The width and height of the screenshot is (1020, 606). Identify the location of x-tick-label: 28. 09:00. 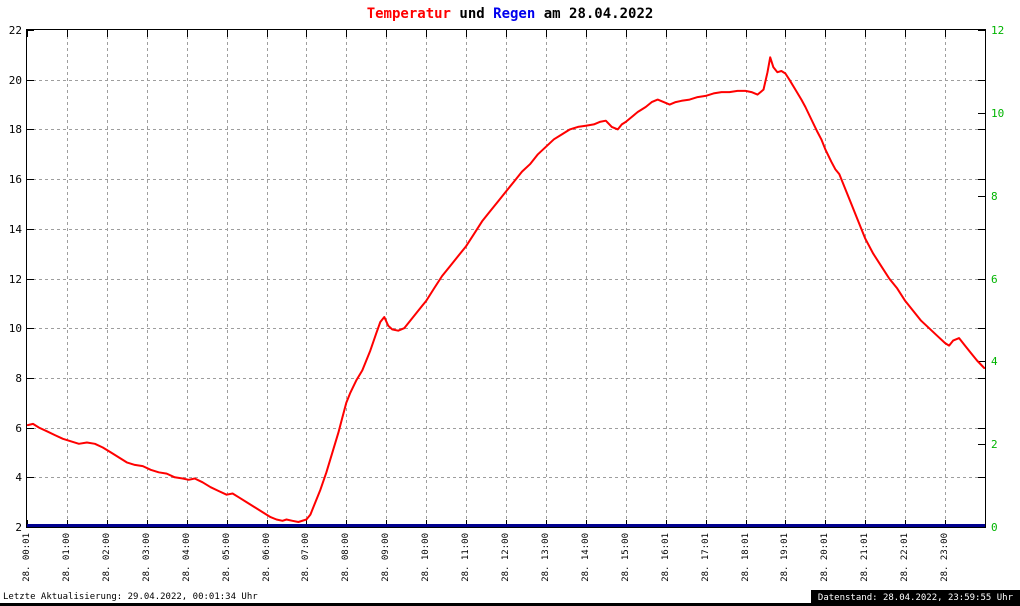
(386, 557).